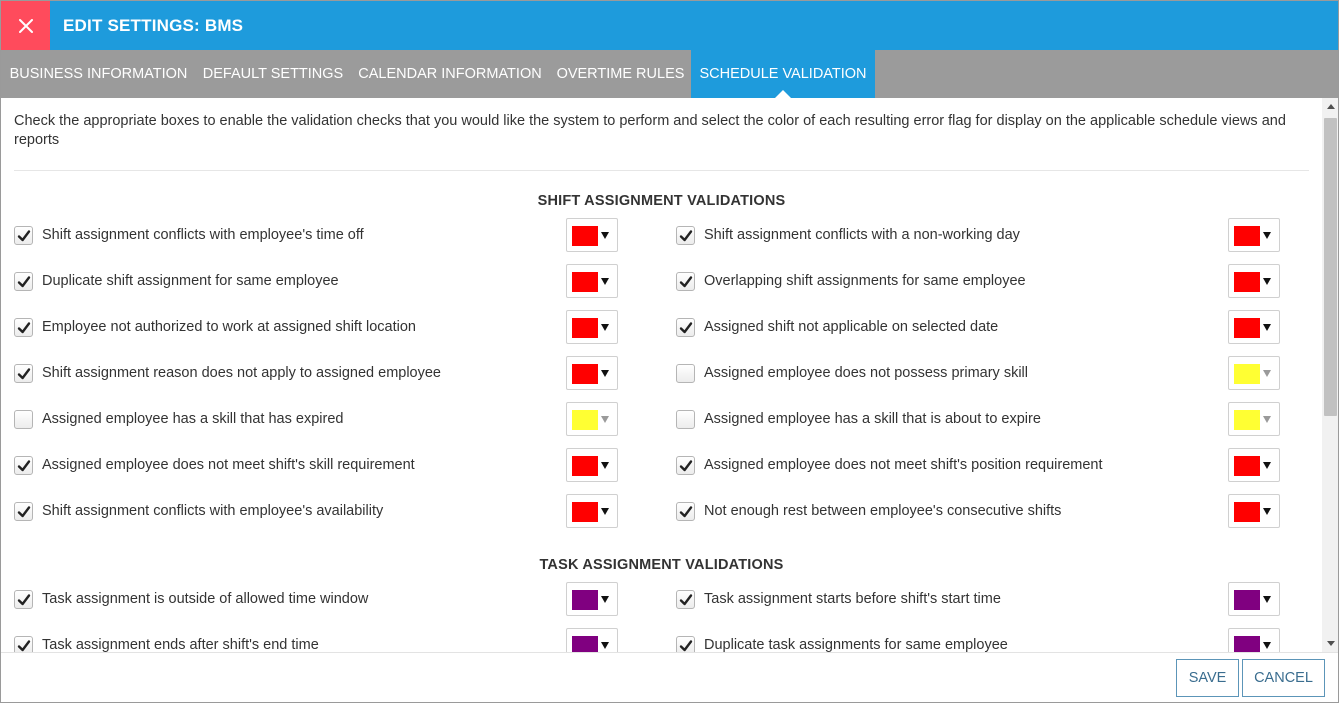 Image resolution: width=1339 pixels, height=703 pixels. What do you see at coordinates (1207, 678) in the screenshot?
I see `save-button: SAVE` at bounding box center [1207, 678].